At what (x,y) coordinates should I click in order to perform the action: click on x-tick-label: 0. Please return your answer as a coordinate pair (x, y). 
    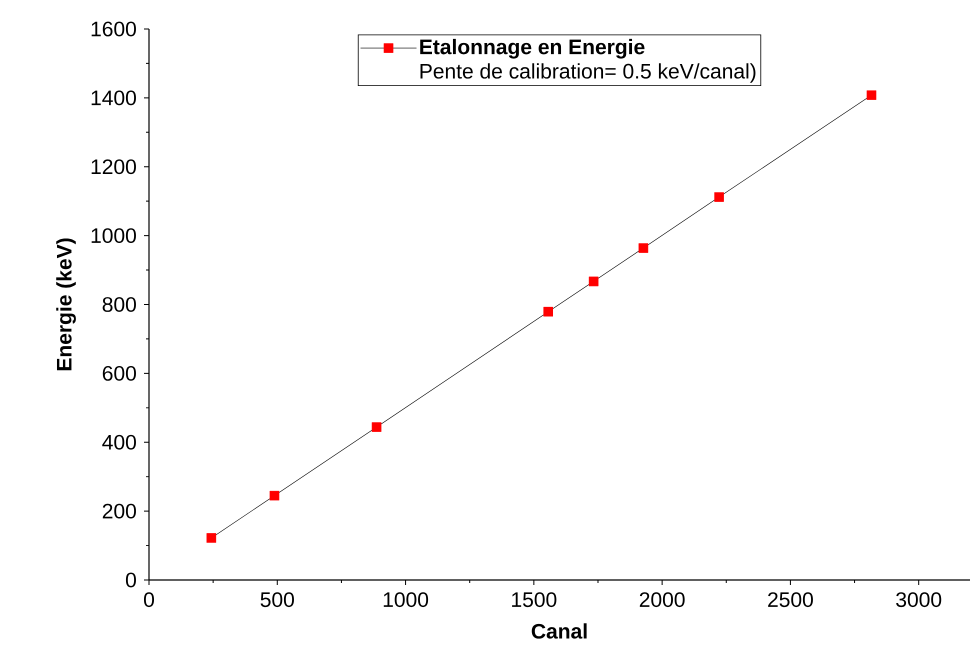
    Looking at the image, I should click on (149, 600).